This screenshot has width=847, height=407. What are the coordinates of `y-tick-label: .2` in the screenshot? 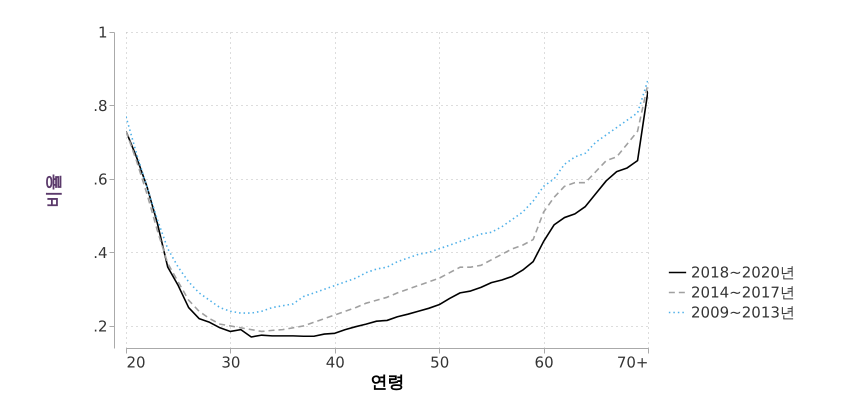 It's located at (100, 326).